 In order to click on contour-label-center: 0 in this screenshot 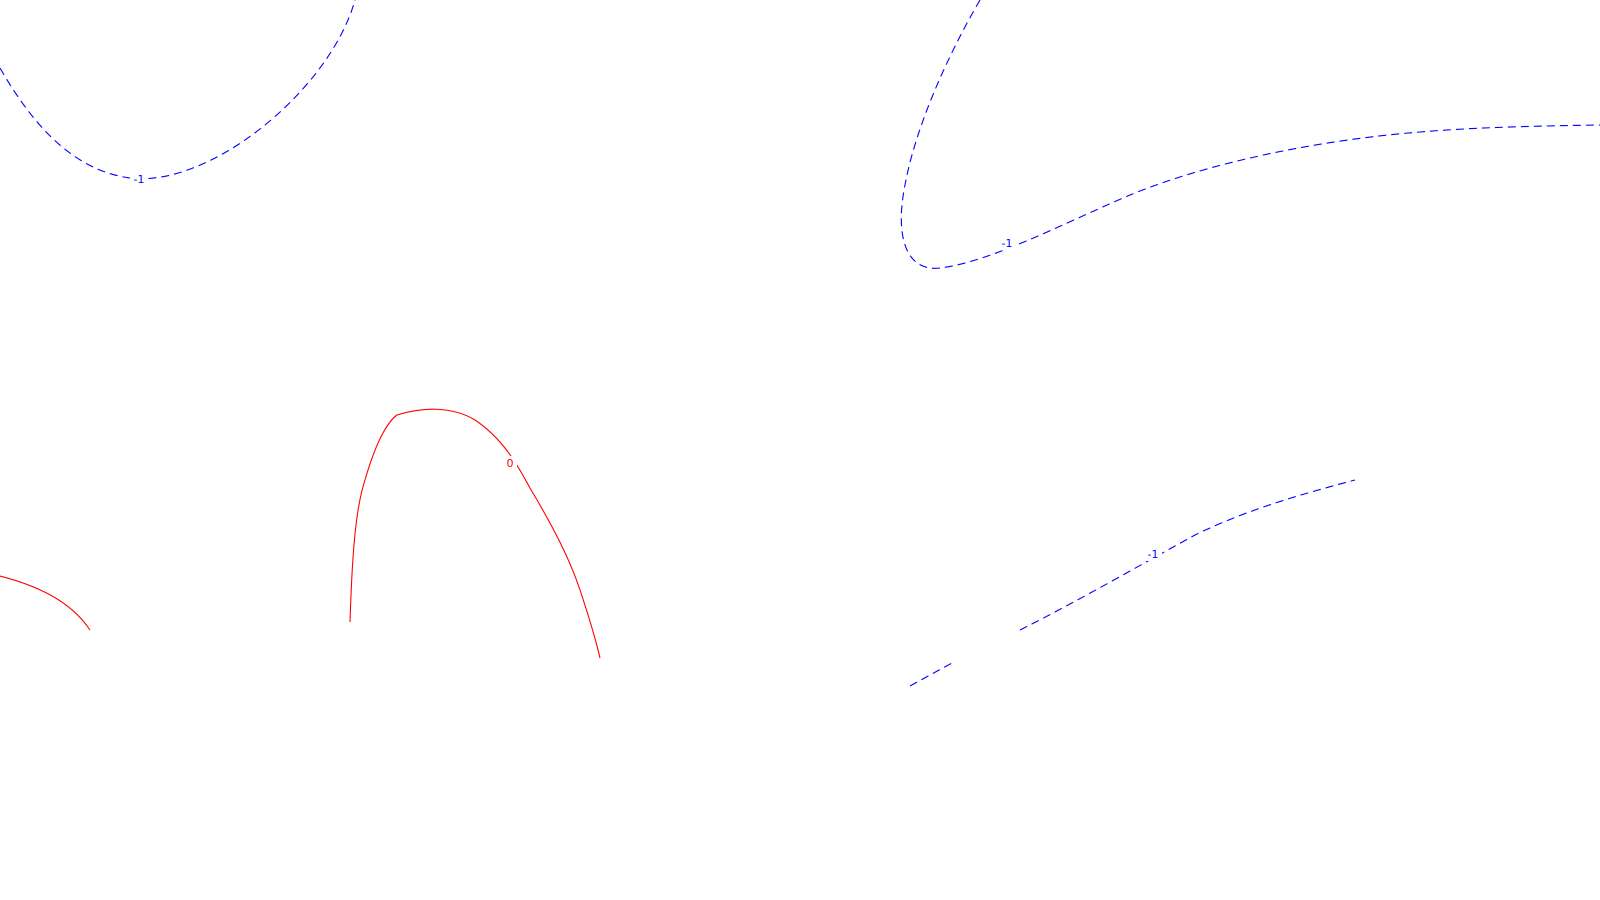, I will do `click(510, 463)`.